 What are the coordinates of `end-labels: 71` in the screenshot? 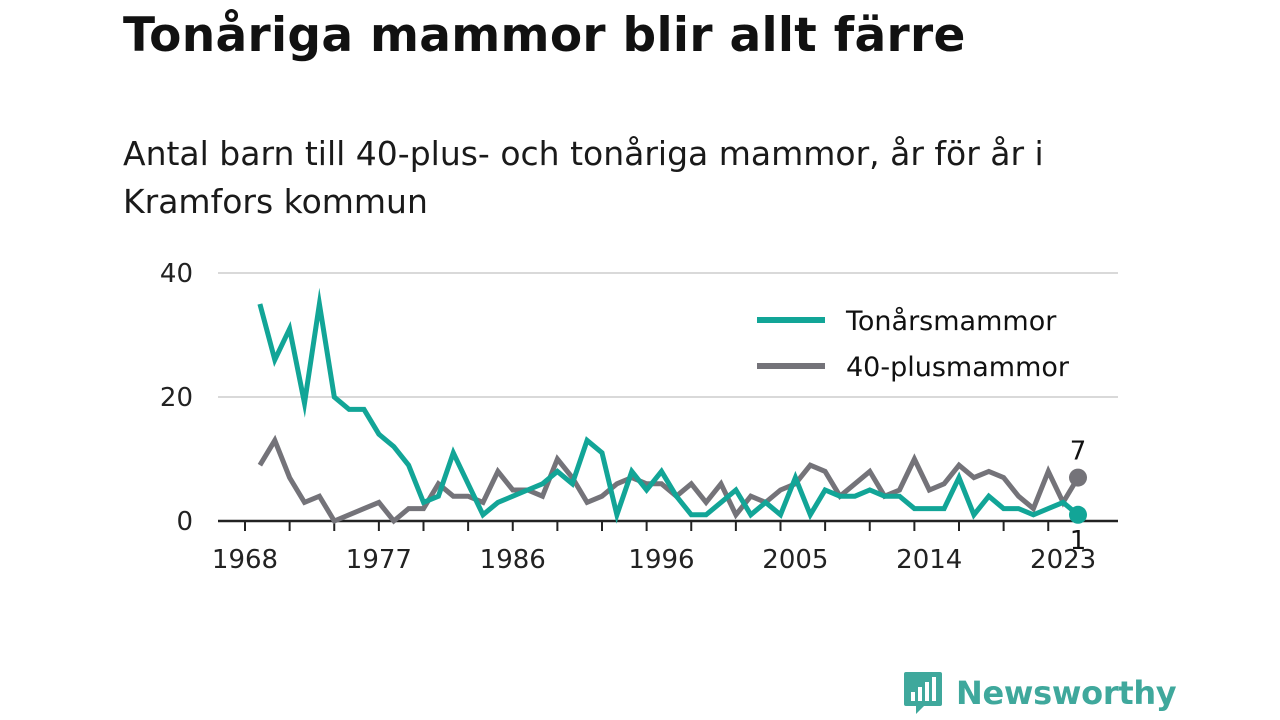 It's located at (1078, 496).